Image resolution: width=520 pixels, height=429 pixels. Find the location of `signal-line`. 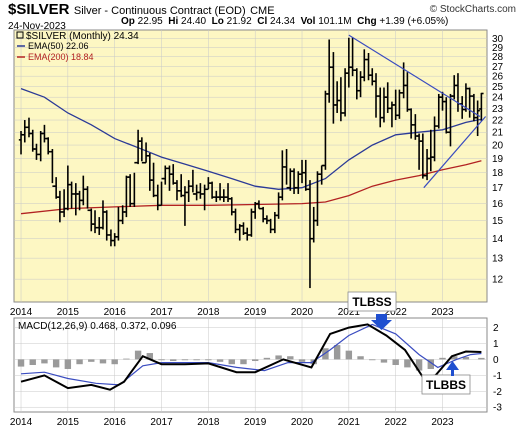

signal-line is located at coordinates (251, 354).